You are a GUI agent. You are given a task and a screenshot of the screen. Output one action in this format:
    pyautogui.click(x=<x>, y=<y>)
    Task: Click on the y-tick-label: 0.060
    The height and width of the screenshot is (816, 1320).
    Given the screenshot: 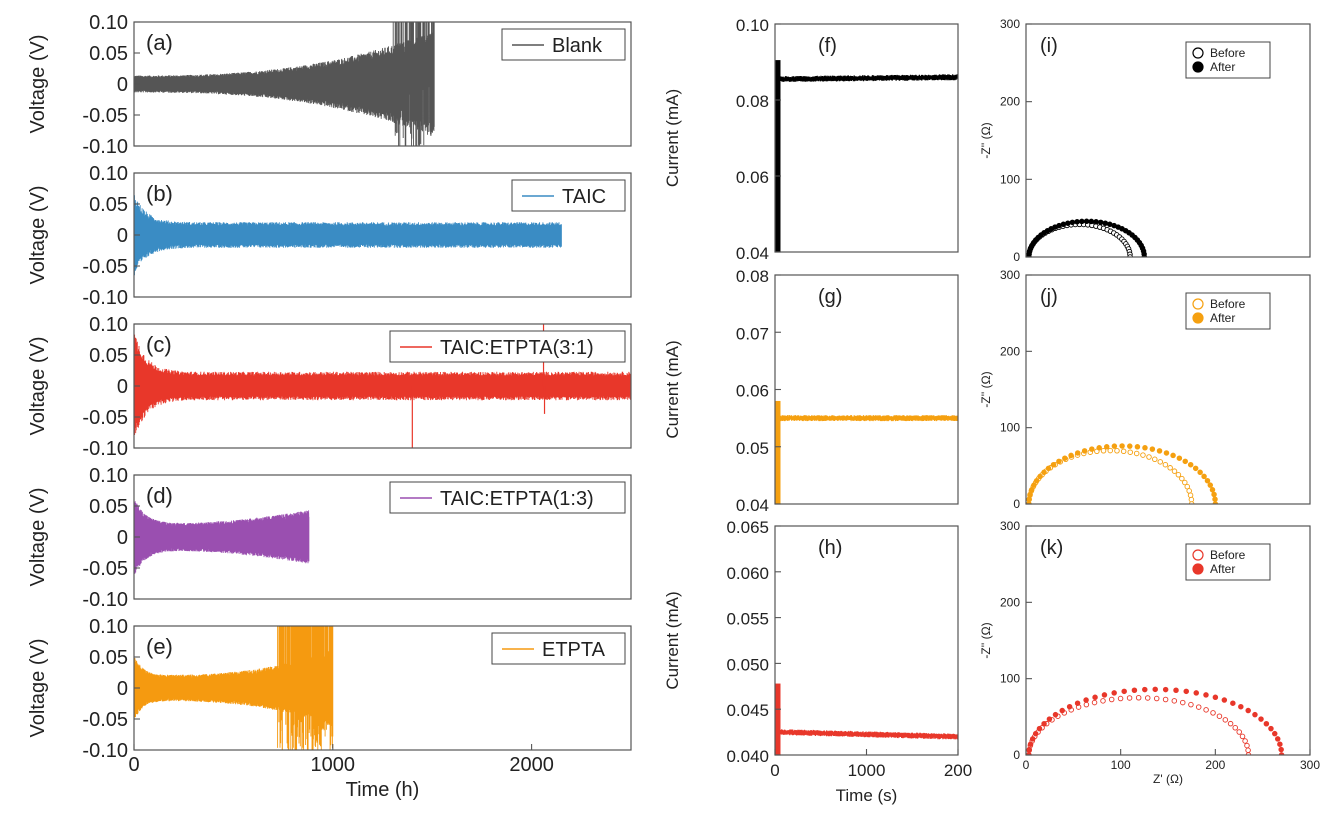 What is the action you would take?
    pyautogui.click(x=747, y=573)
    